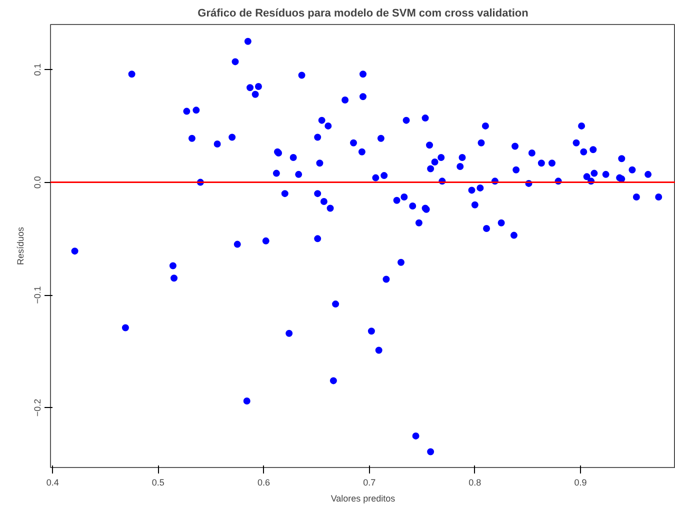 Image resolution: width=675 pixels, height=506 pixels. I want to click on x-tick-label: 0.5, so click(158, 483).